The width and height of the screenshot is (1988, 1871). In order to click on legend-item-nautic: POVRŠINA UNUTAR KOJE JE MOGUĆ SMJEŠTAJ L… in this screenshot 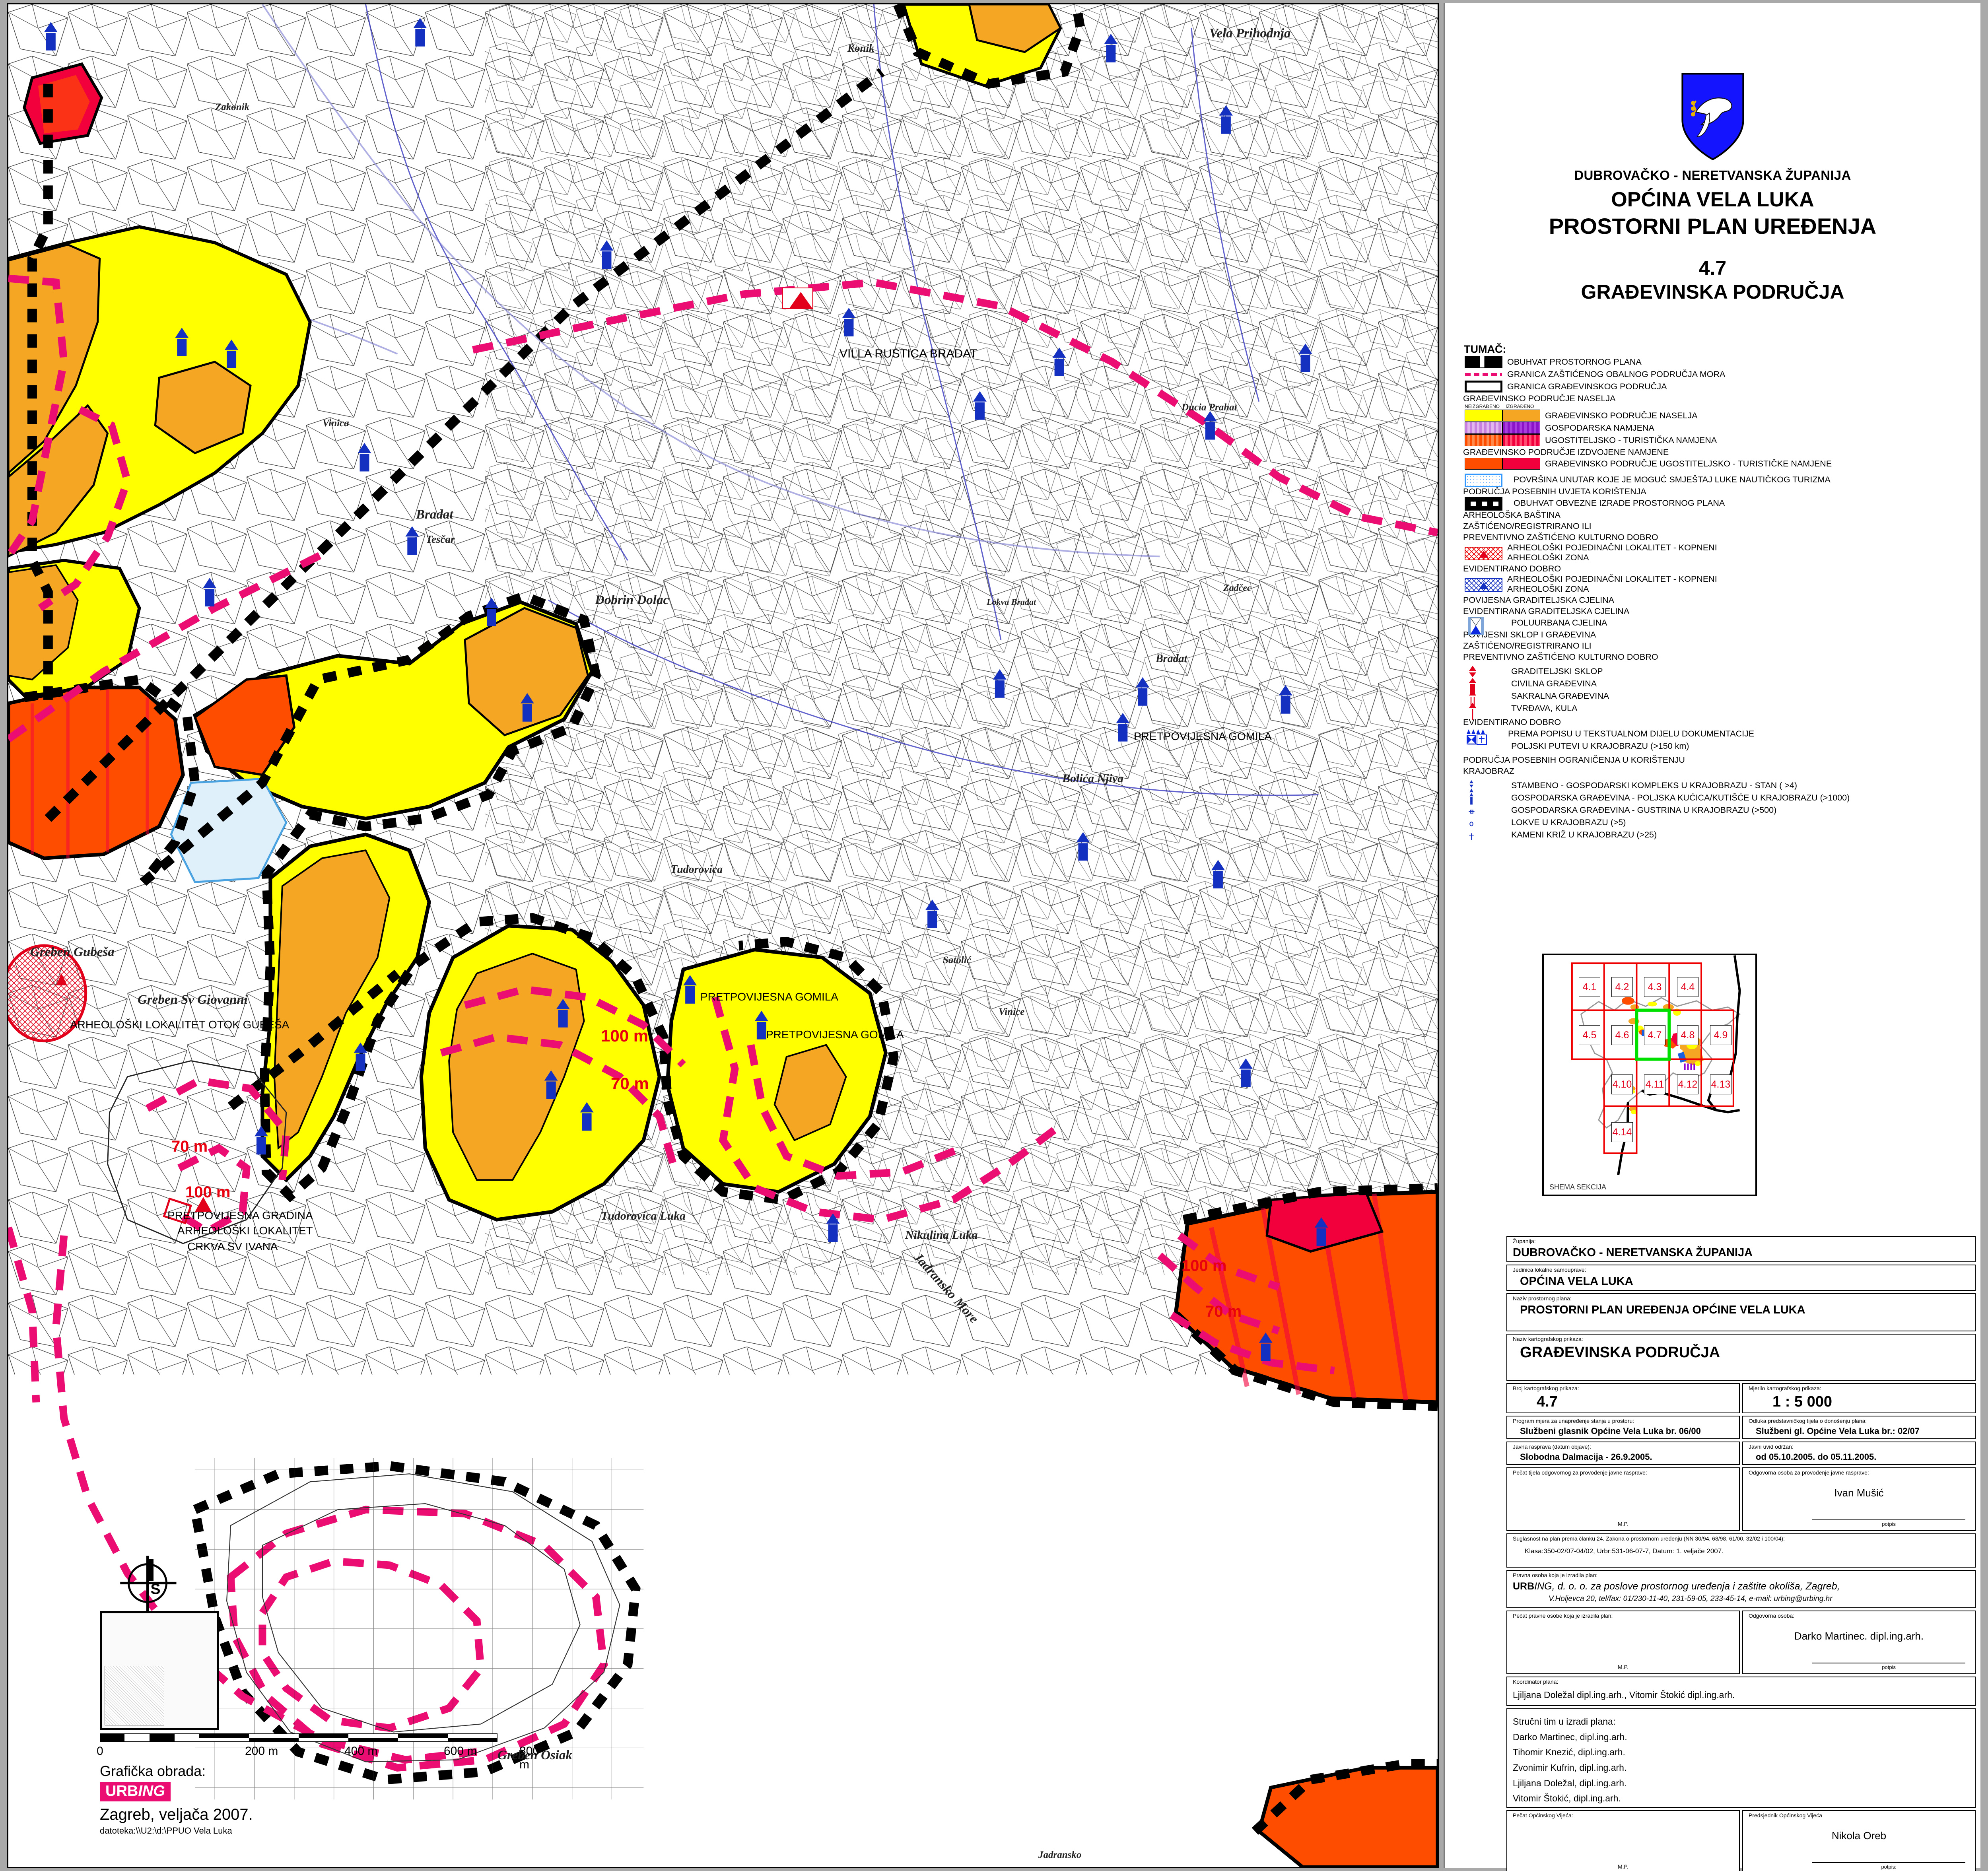, I will do `click(1715, 480)`.